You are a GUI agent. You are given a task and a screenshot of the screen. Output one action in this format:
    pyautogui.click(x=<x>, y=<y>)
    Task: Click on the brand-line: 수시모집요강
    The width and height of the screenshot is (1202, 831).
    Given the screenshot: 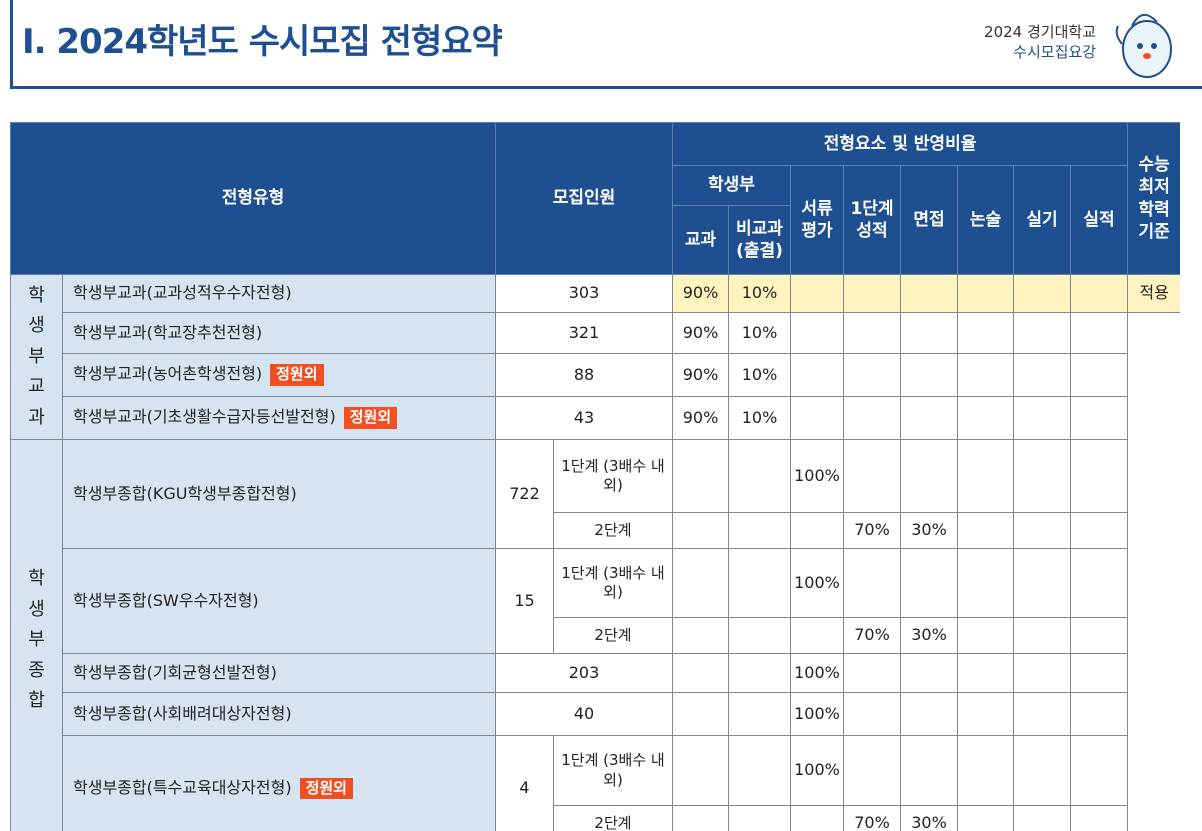 What is the action you would take?
    pyautogui.click(x=1054, y=52)
    